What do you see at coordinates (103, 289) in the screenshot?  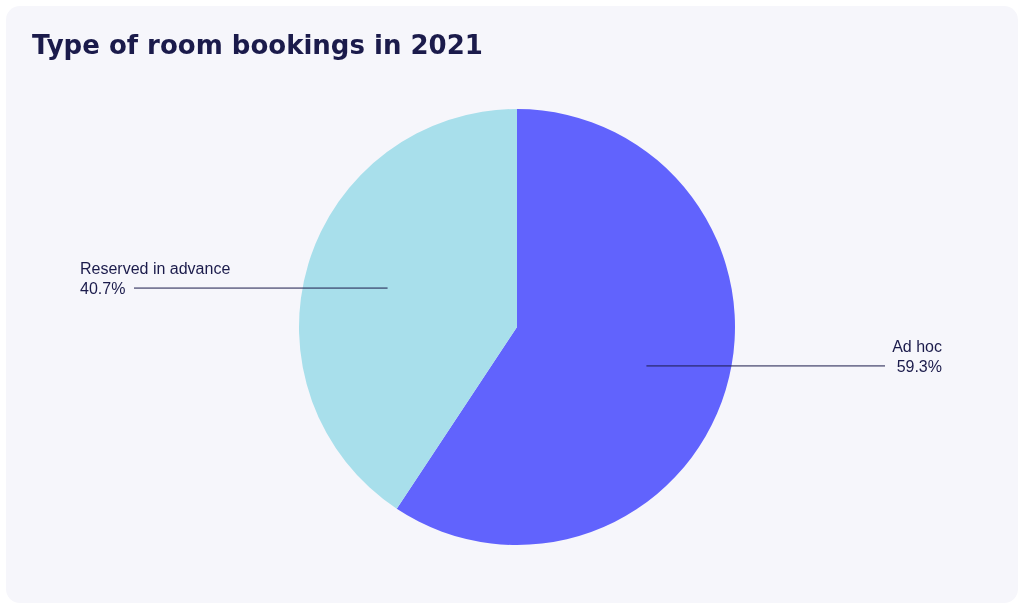 I see `data-label: 40.7%` at bounding box center [103, 289].